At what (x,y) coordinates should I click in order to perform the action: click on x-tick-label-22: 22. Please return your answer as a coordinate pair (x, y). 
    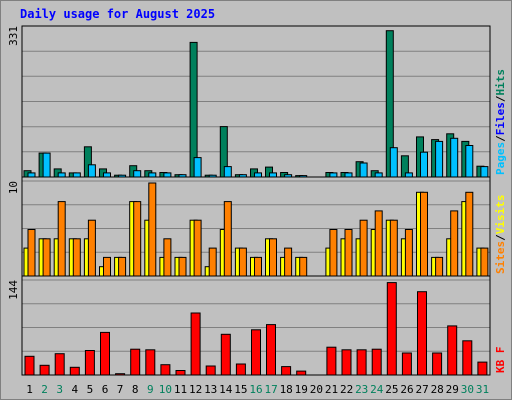
    Looking at the image, I should click on (346, 389).